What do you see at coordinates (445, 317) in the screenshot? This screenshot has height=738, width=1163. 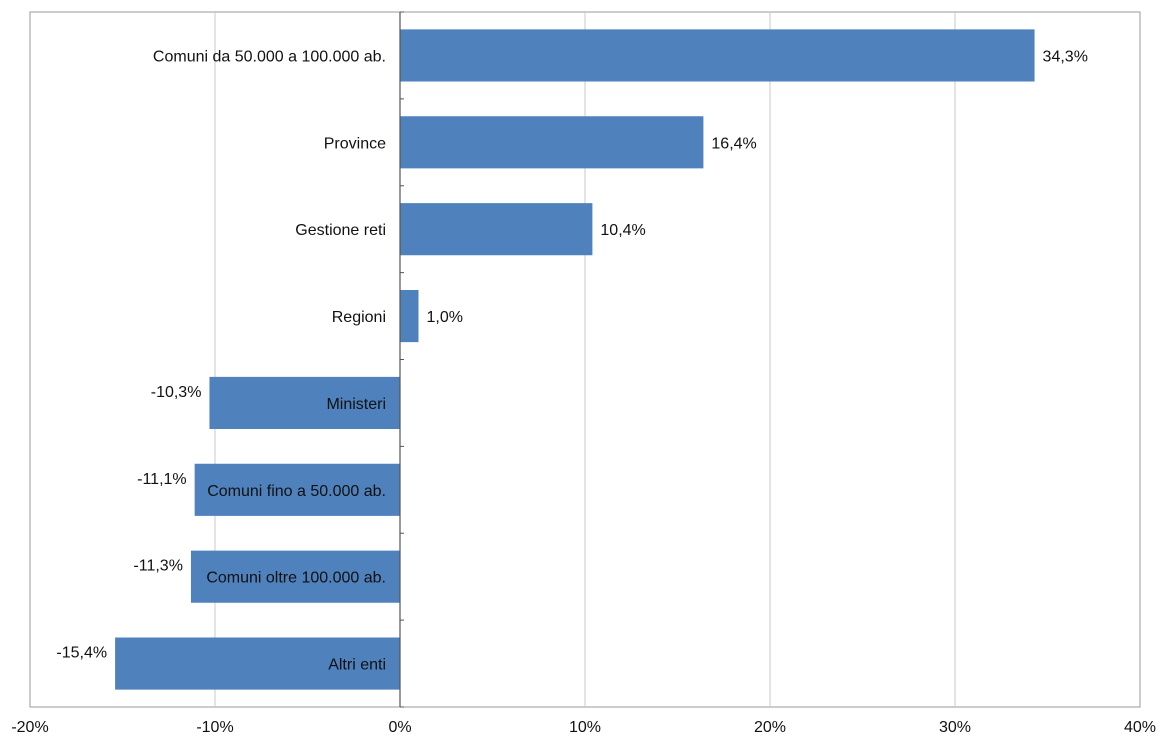 I see `value-label: 1,0%` at bounding box center [445, 317].